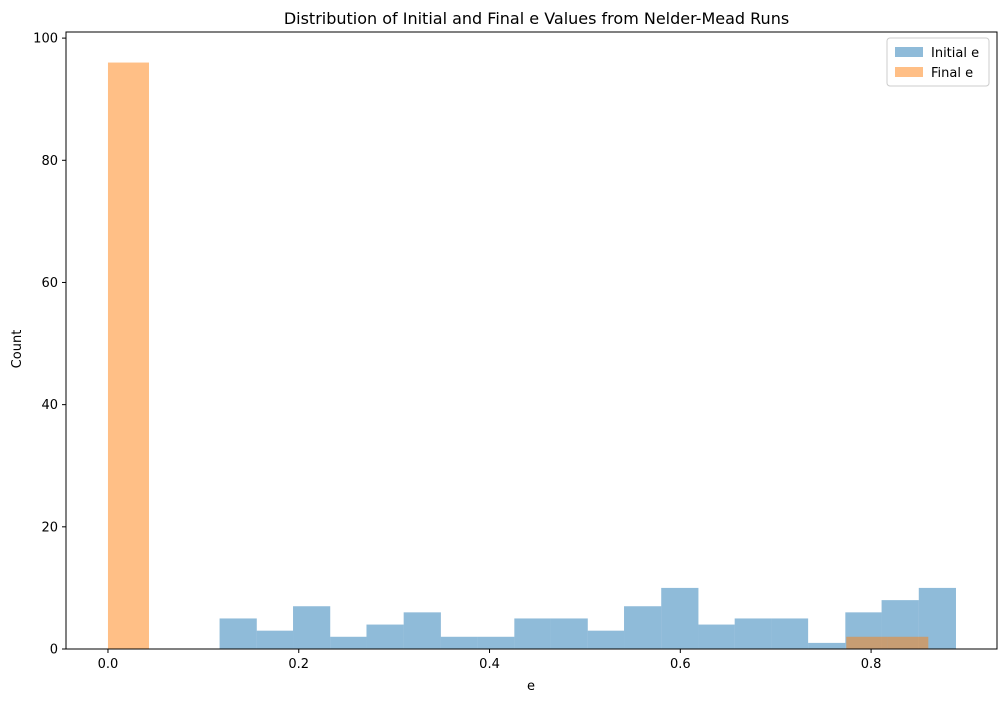 Image resolution: width=1005 pixels, height=701 pixels. Describe the element at coordinates (49, 527) in the screenshot. I see `y-tick-label-1: 20` at that location.